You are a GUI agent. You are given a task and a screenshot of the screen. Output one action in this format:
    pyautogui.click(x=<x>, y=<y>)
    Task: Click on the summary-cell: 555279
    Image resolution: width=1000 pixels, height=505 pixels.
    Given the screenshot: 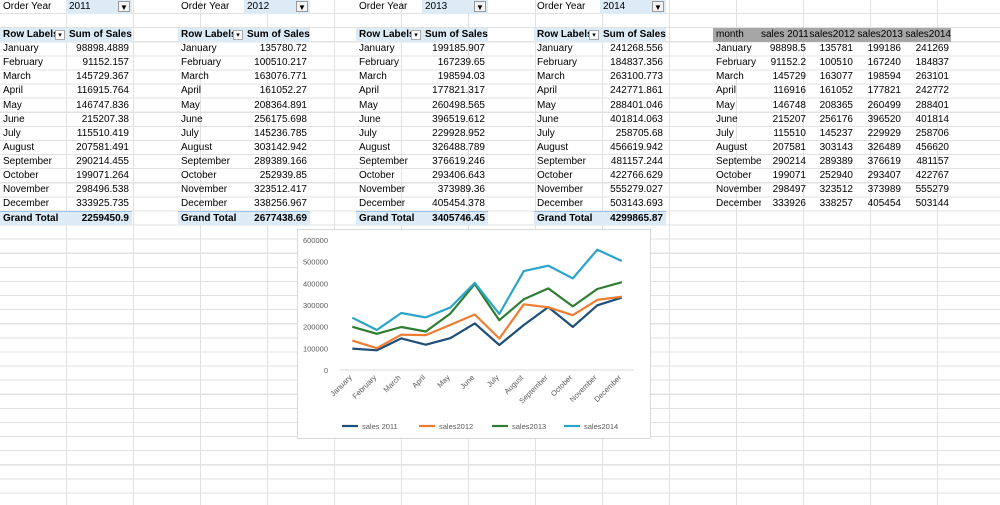 What is the action you would take?
    pyautogui.click(x=932, y=190)
    